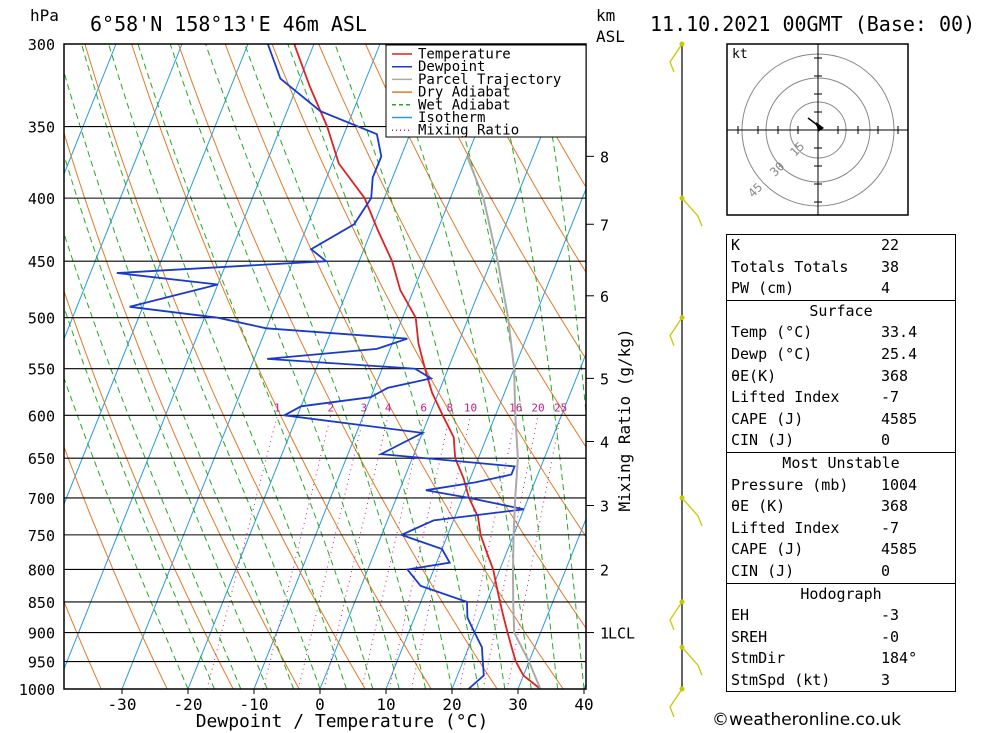 The image size is (1000, 733). Describe the element at coordinates (41, 416) in the screenshot. I see `pressure-tick-label: 600` at that location.